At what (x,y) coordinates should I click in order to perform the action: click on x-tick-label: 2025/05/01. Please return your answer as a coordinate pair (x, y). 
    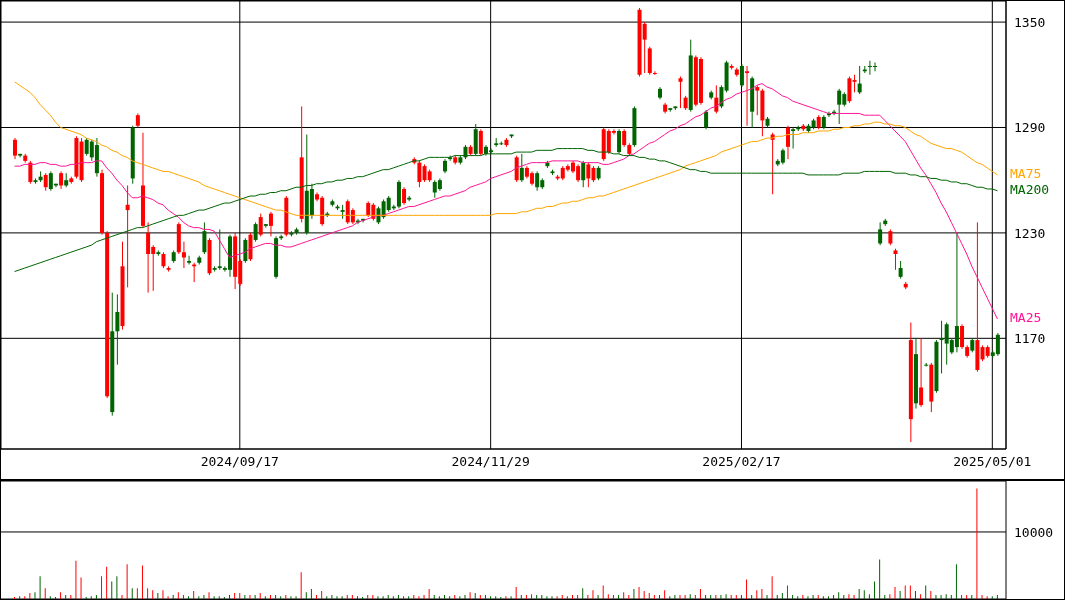
    Looking at the image, I should click on (992, 462).